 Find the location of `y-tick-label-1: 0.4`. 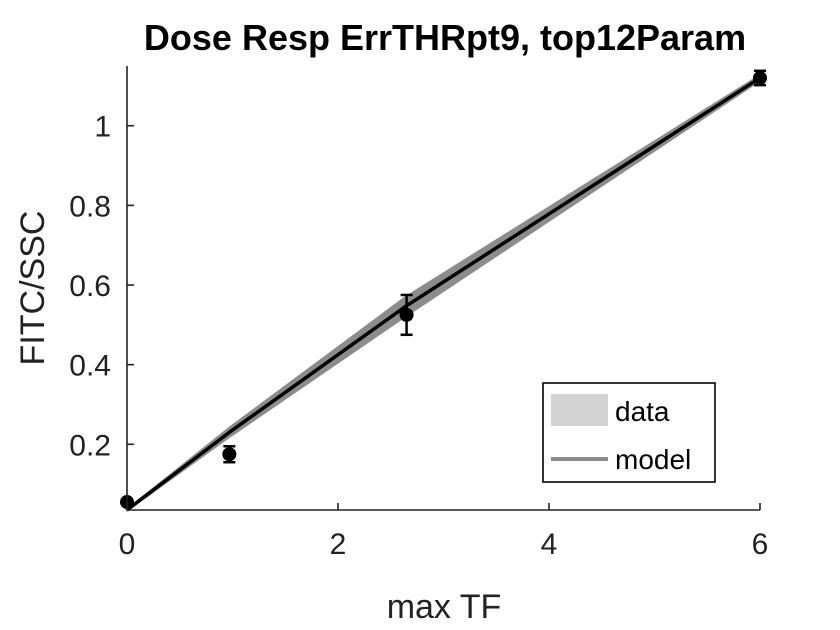

y-tick-label-1: 0.4 is located at coordinates (90, 366).